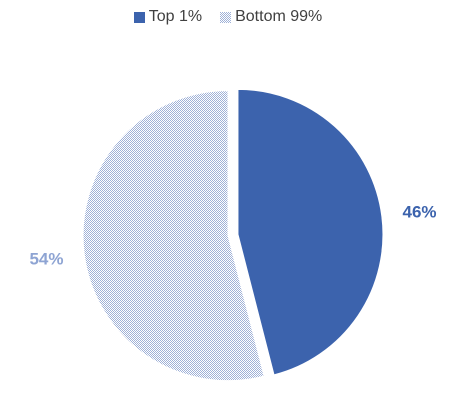  I want to click on chart-legend: Top 1% Bottom 99%, so click(228, 17).